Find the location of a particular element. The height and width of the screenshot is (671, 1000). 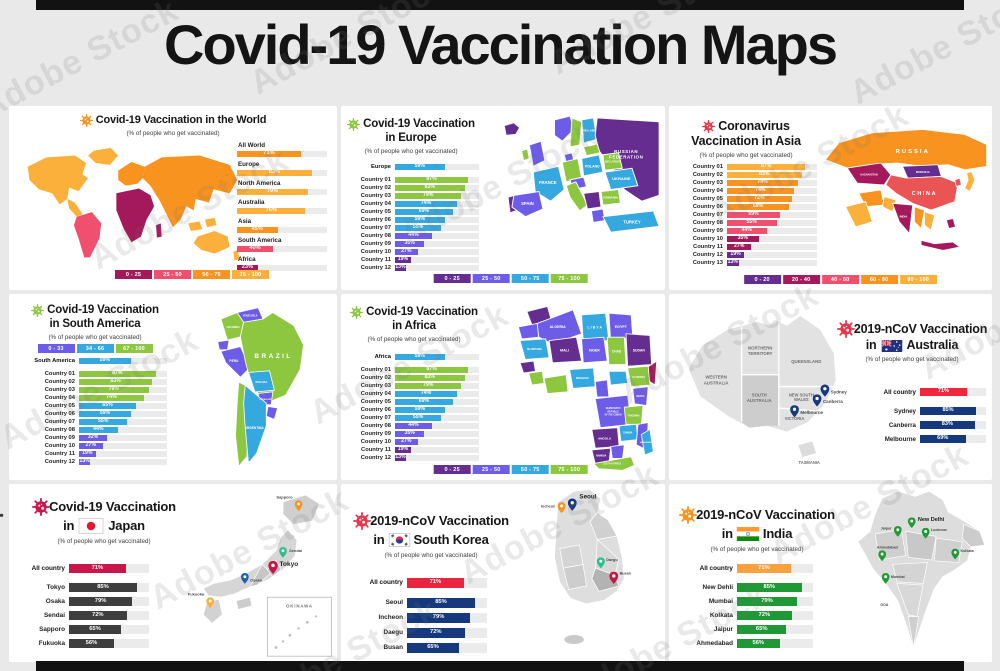

map-label: SOUTH is located at coordinates (759, 394).